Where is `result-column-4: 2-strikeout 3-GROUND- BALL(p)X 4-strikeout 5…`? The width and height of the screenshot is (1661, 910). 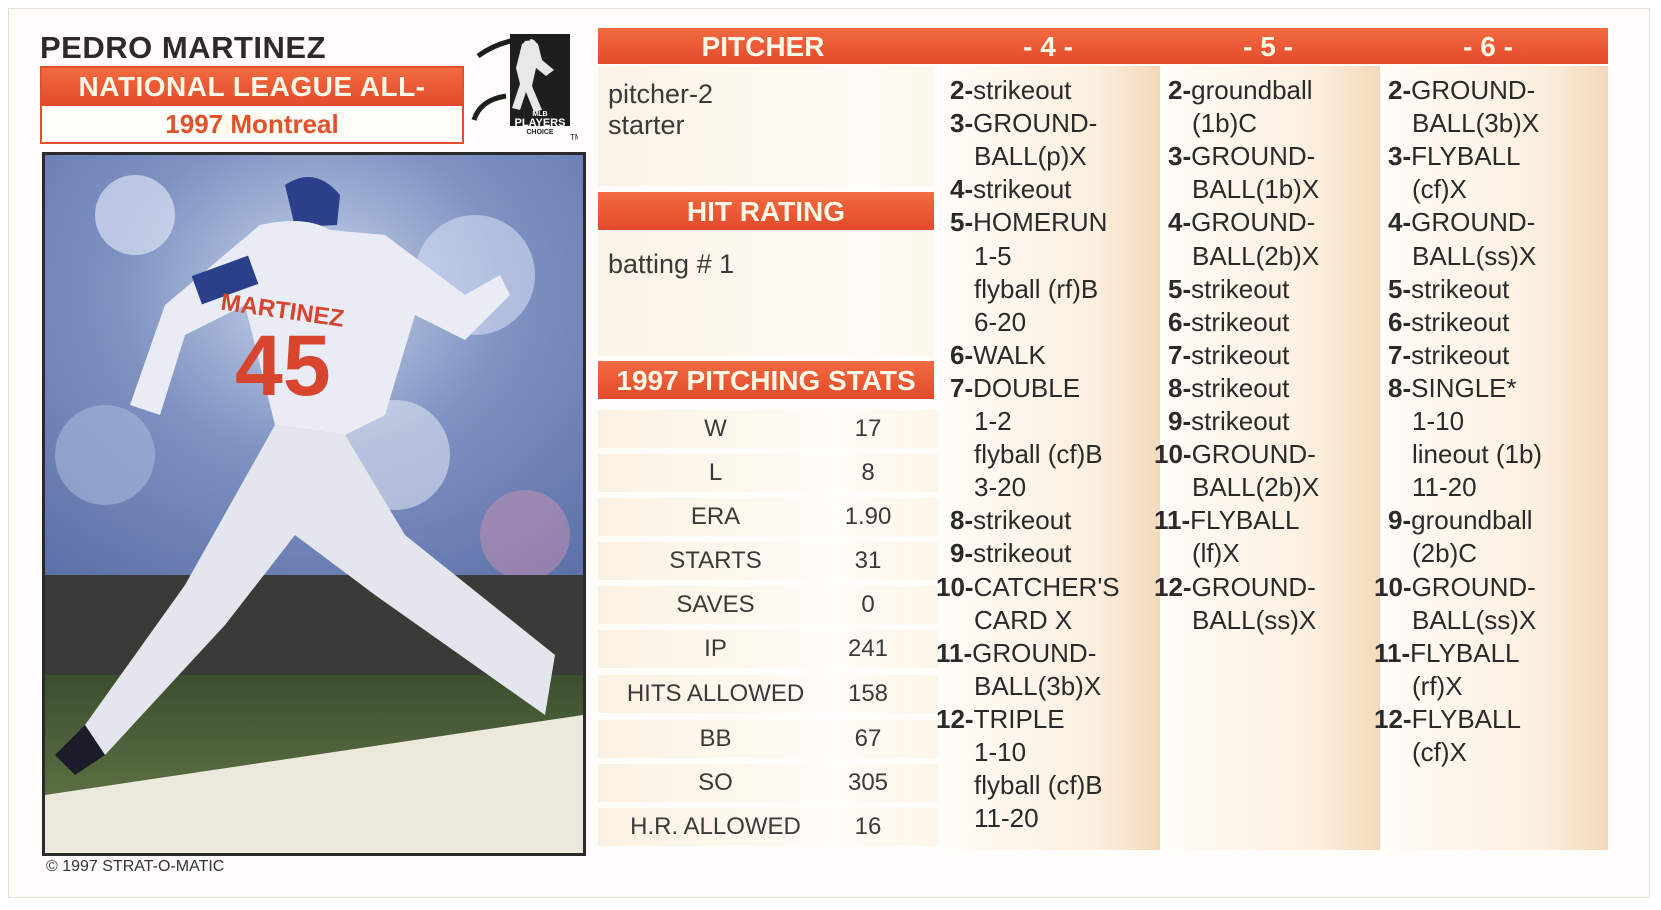
result-column-4: 2-strikeout 3-GROUND- BALL(p)X 4-strikeout 5… is located at coordinates (1048, 458).